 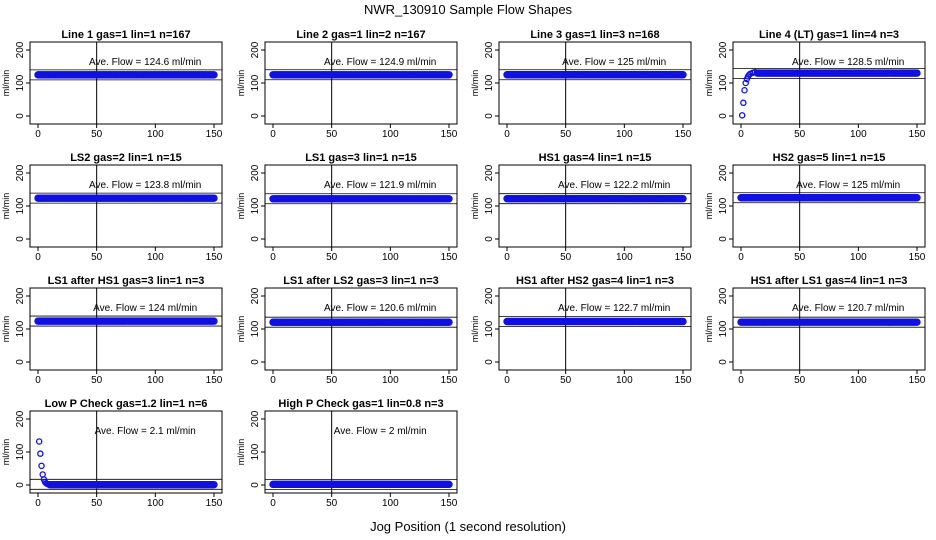 What do you see at coordinates (360, 404) in the screenshot?
I see `panel-title: High P Check gas=1 lin=0.8 n=3` at bounding box center [360, 404].